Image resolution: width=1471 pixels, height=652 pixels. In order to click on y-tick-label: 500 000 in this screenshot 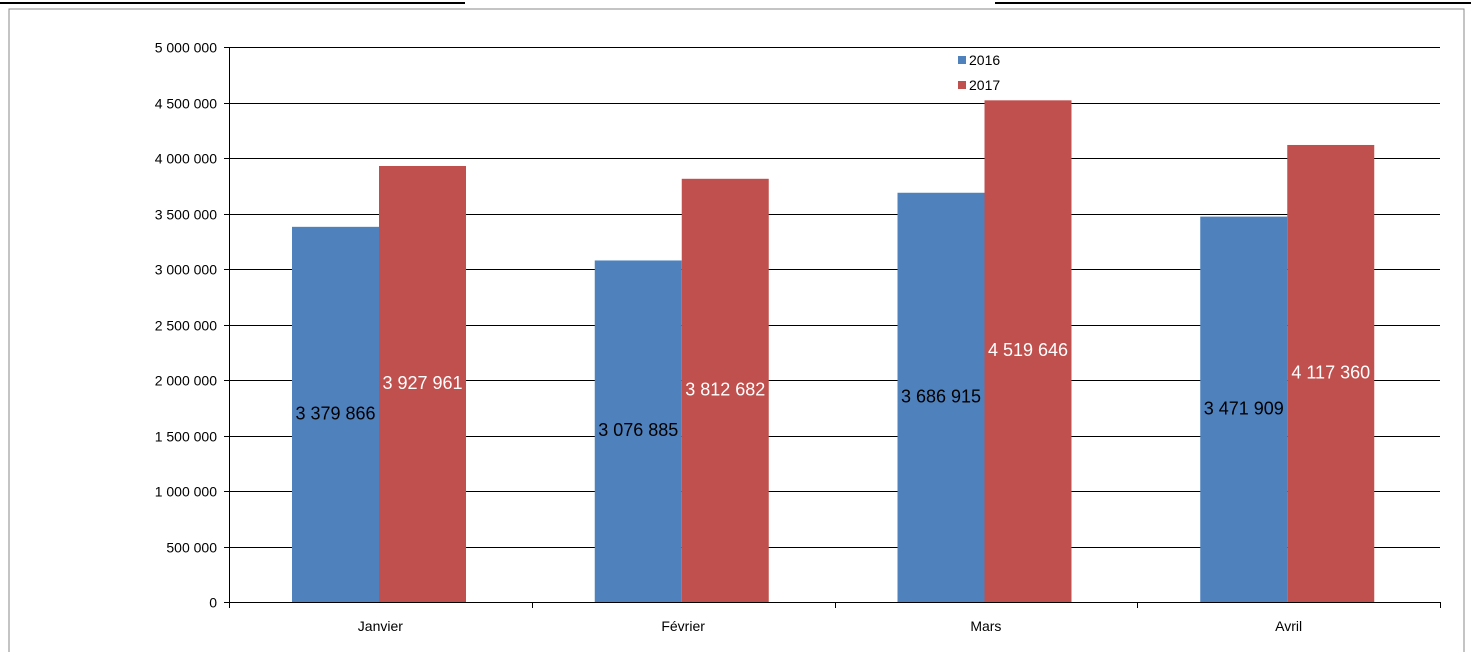, I will do `click(191, 548)`.